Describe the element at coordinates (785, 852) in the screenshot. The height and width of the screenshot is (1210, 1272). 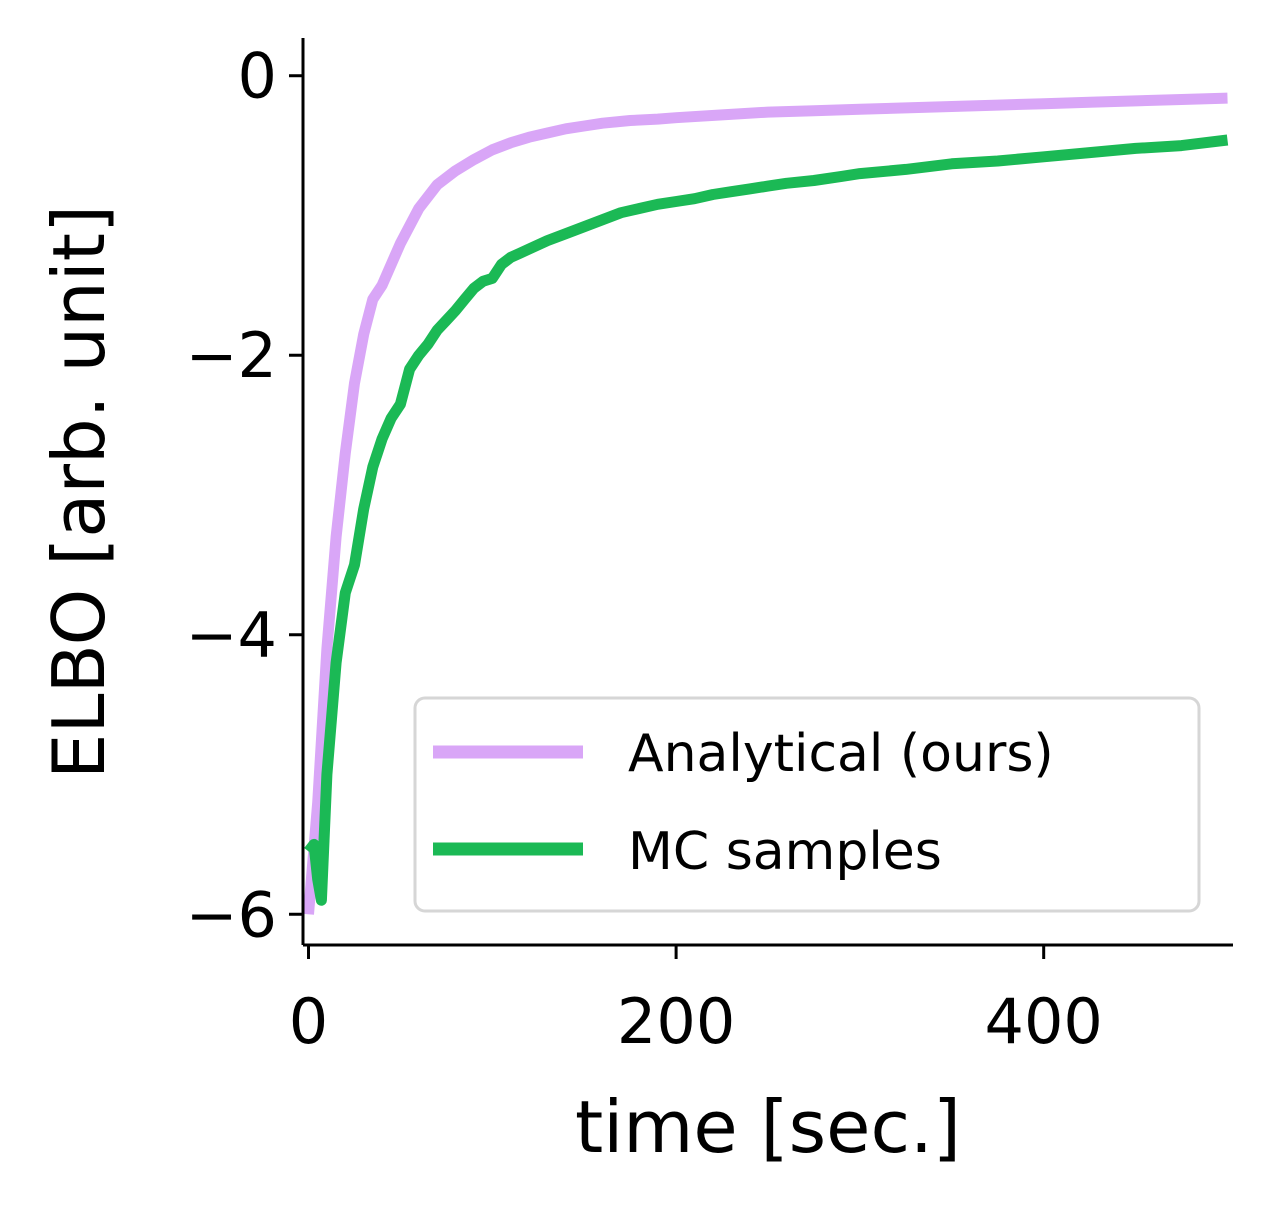
I see `legend-label-mc: MC samples` at that location.